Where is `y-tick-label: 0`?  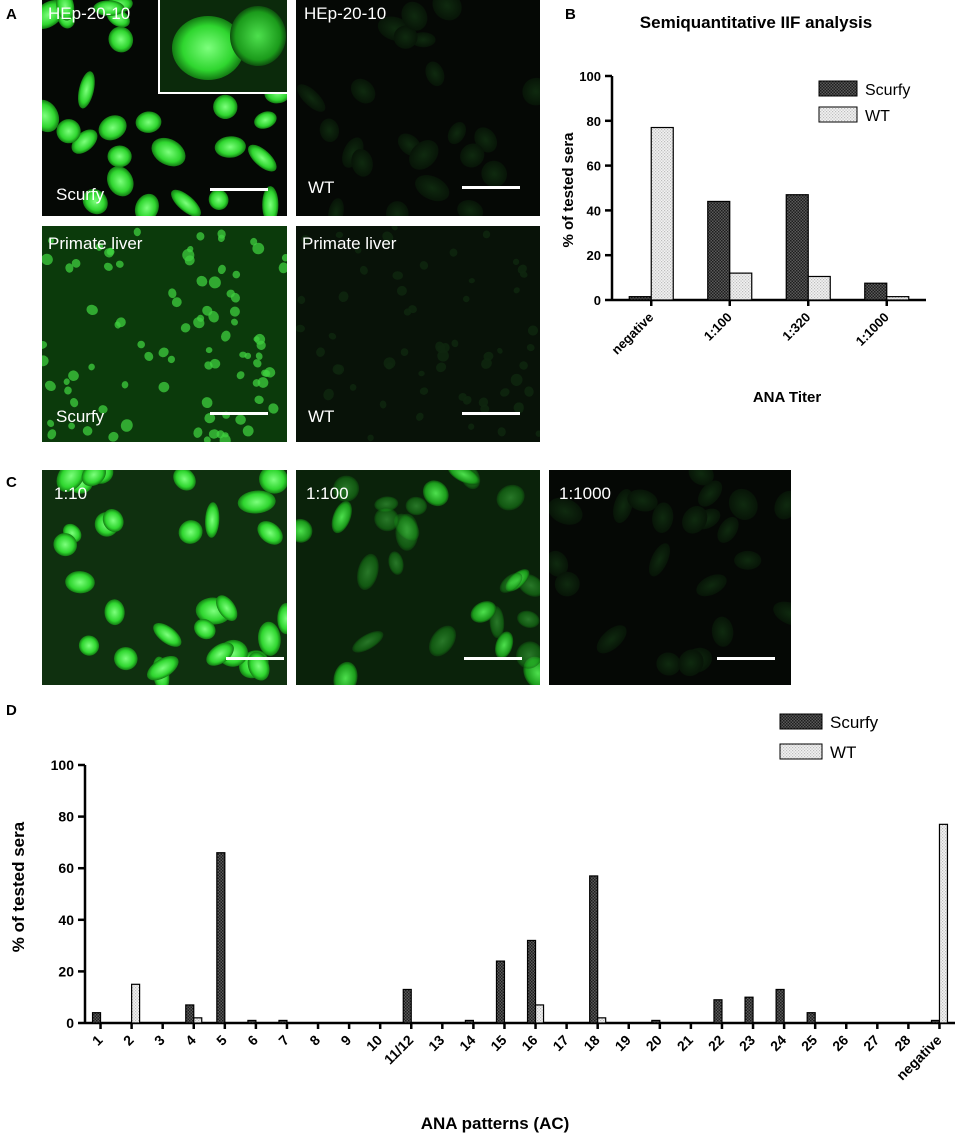 y-tick-label: 0 is located at coordinates (597, 300).